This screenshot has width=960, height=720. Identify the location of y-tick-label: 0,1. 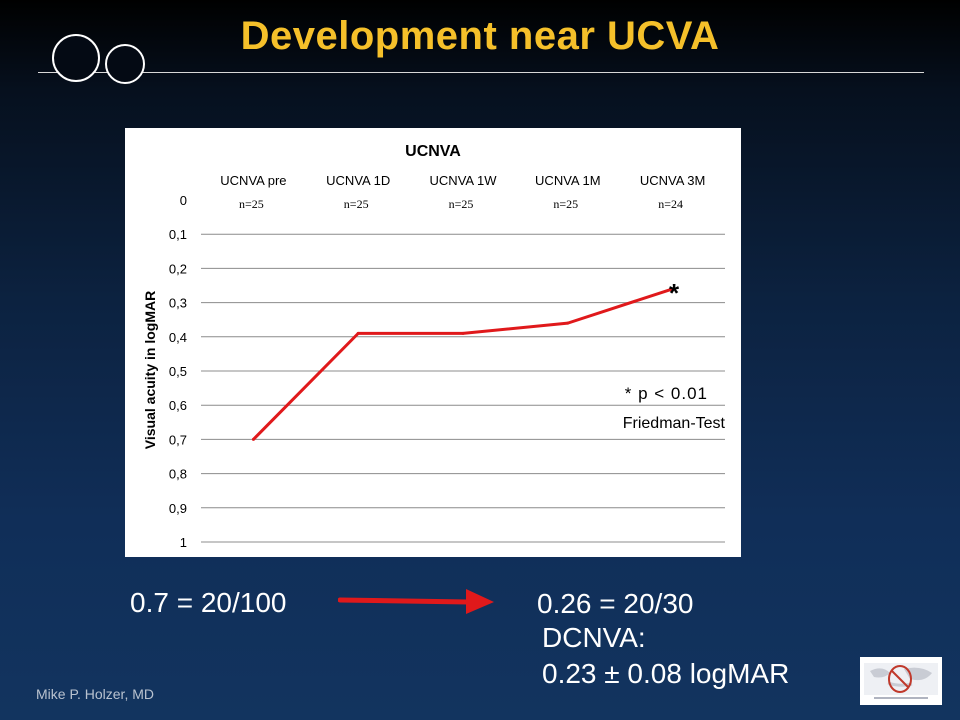
(178, 234).